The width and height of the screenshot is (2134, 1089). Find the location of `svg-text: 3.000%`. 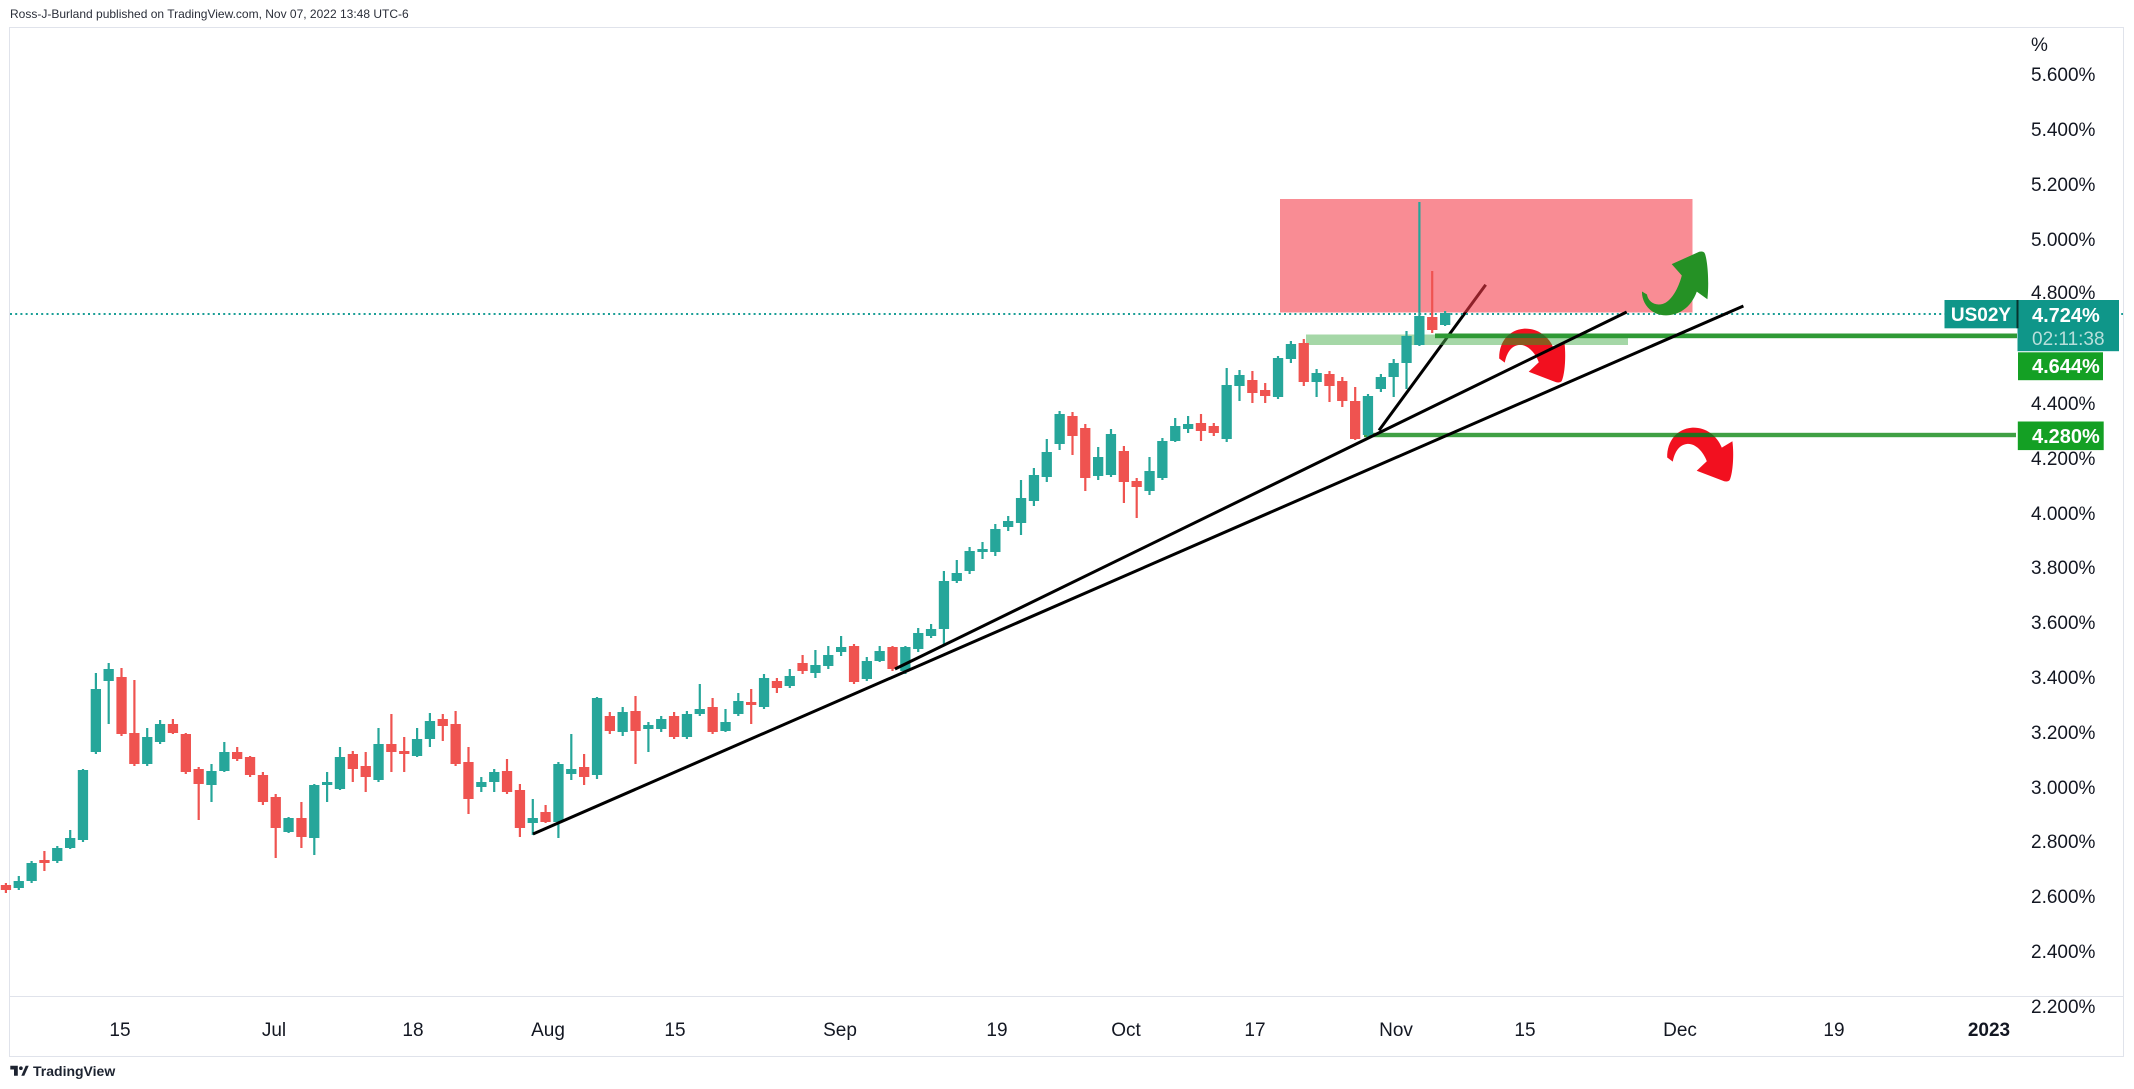

svg-text: 3.000% is located at coordinates (2063, 788).